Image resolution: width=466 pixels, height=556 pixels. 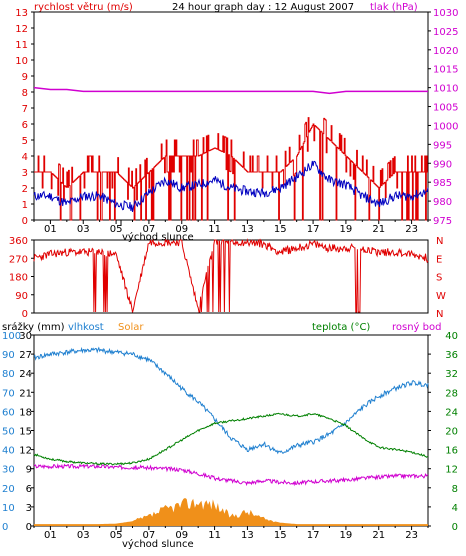 I want to click on panel1-left-tick-label: 4, so click(x=25, y=157).